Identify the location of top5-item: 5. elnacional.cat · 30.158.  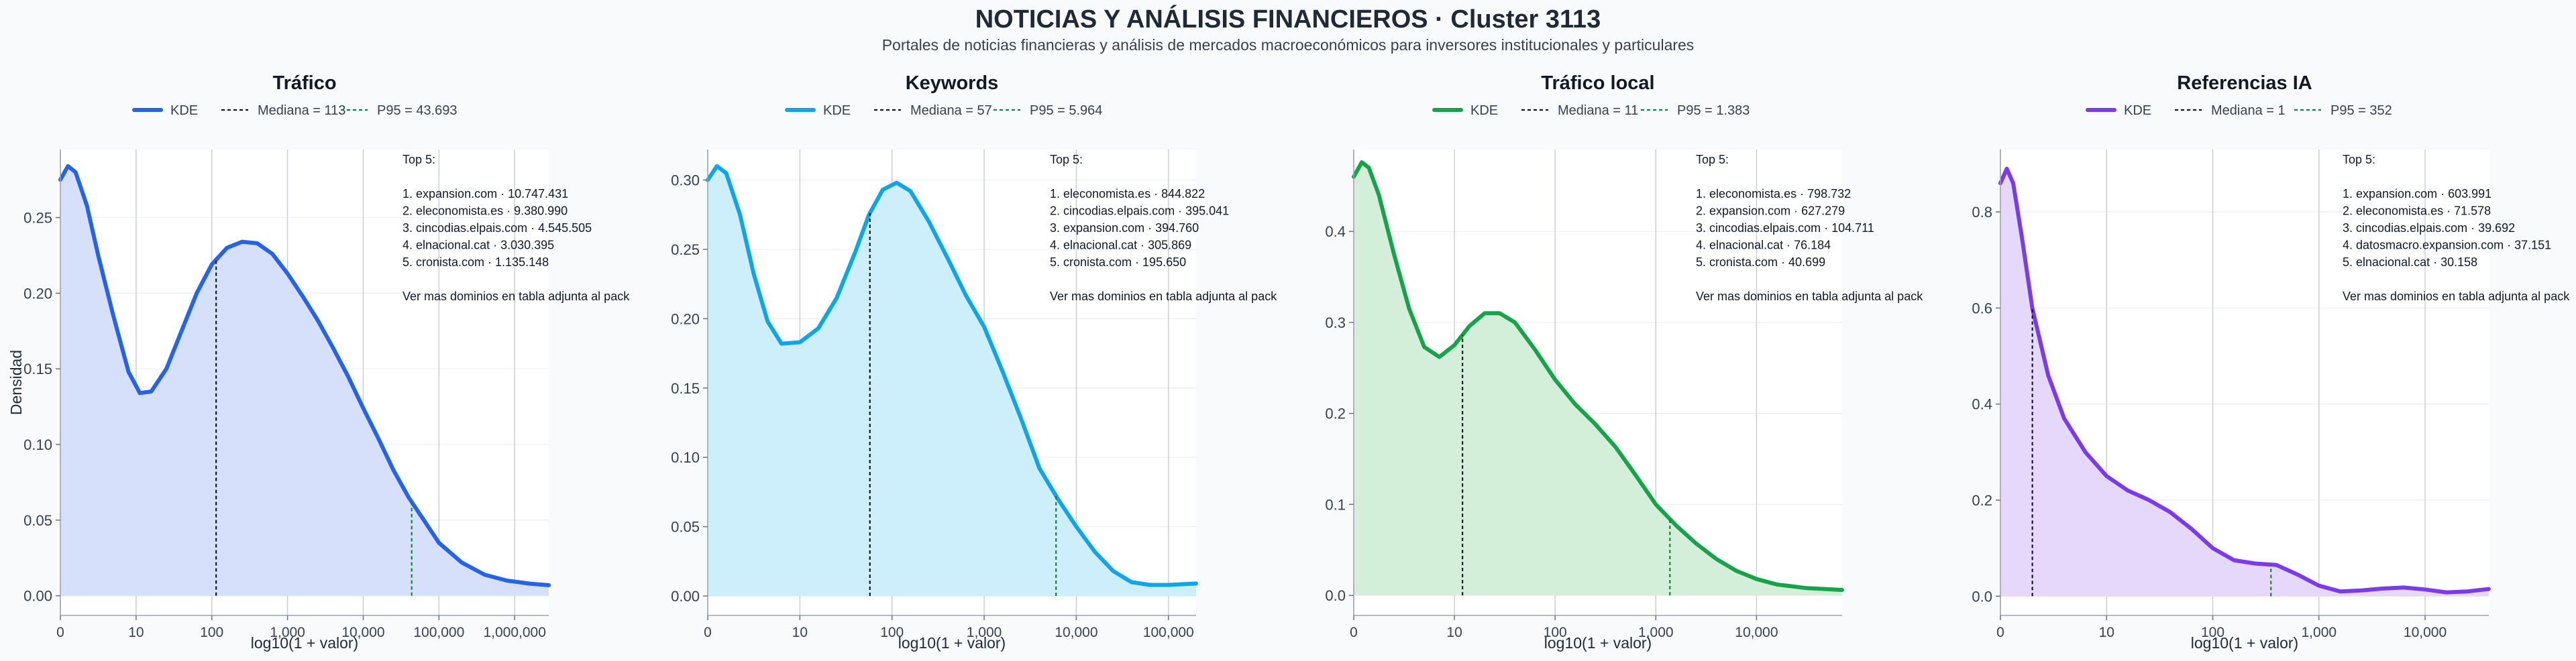
(2410, 262).